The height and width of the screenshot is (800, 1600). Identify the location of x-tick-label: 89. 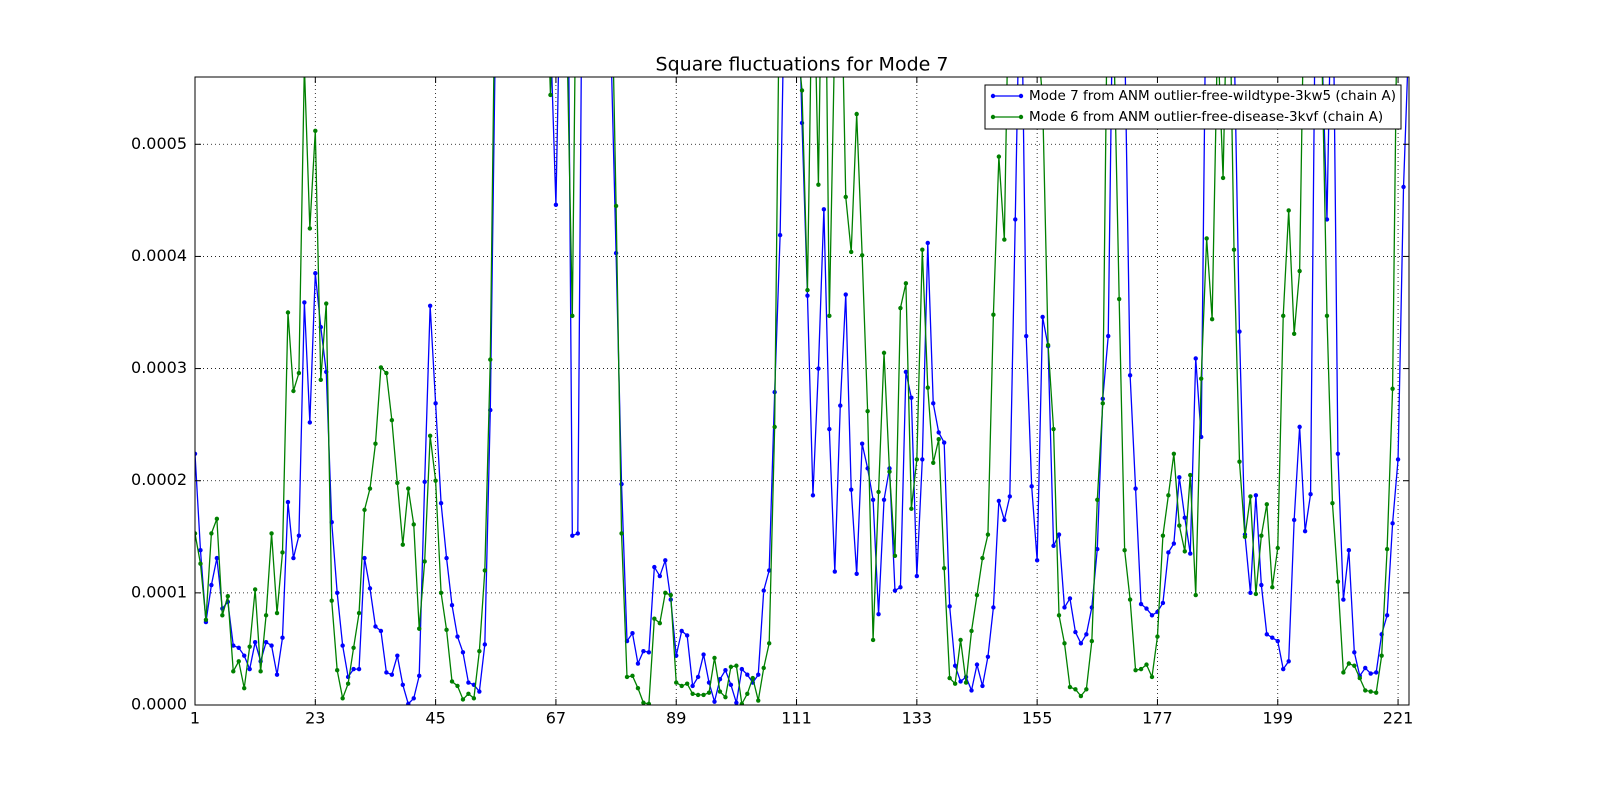
(676, 718).